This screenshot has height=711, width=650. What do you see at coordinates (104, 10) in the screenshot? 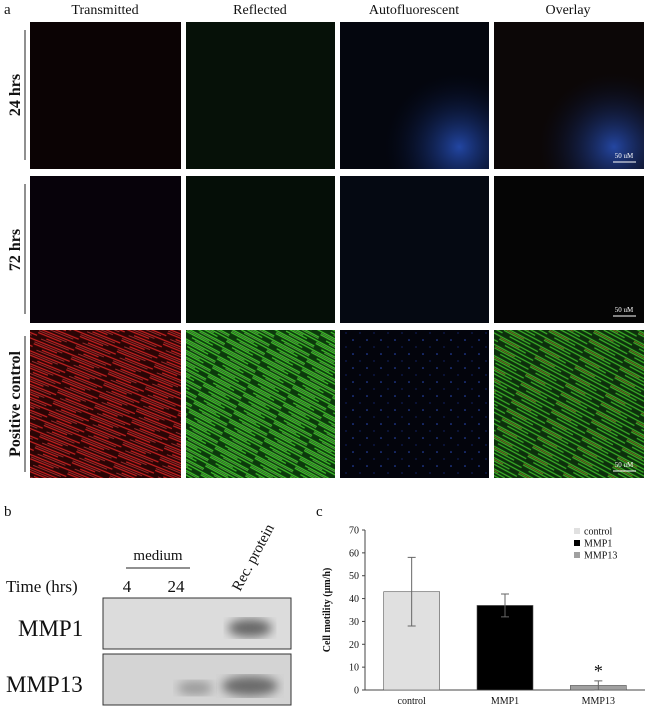
I see `column-header: Transmitted` at bounding box center [104, 10].